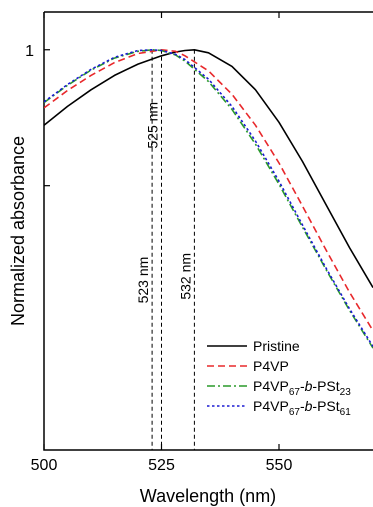  Describe the element at coordinates (208, 496) in the screenshot. I see `x-axis-label: Wavelength (nm)` at that location.